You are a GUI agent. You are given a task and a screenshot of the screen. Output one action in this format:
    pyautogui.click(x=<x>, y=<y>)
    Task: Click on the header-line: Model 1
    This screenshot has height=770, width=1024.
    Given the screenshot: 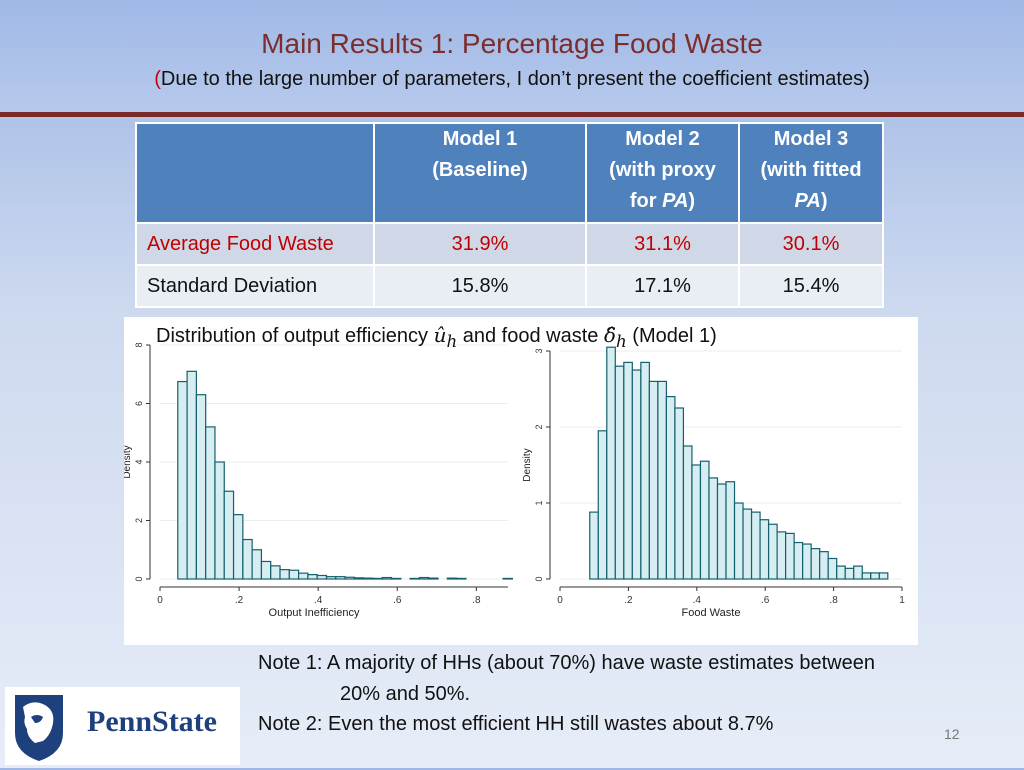 What is the action you would take?
    pyautogui.click(x=480, y=139)
    